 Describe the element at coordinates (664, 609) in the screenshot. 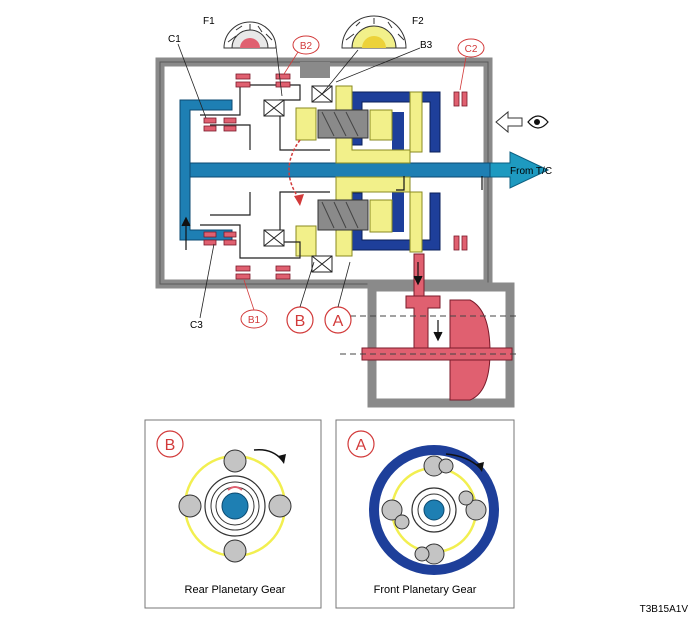

I see `figure-code: T3B15A1V` at that location.